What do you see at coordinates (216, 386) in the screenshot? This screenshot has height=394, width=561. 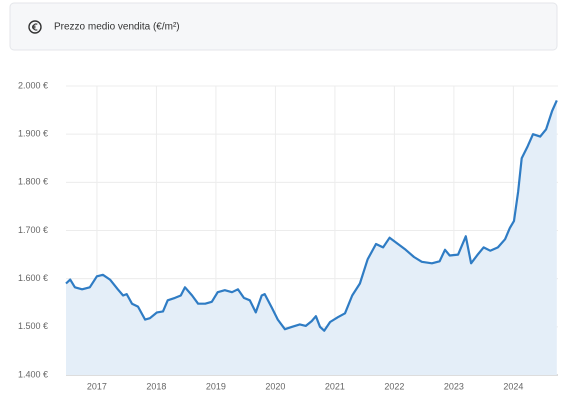 I see `x-tick-label: 2019` at bounding box center [216, 386].